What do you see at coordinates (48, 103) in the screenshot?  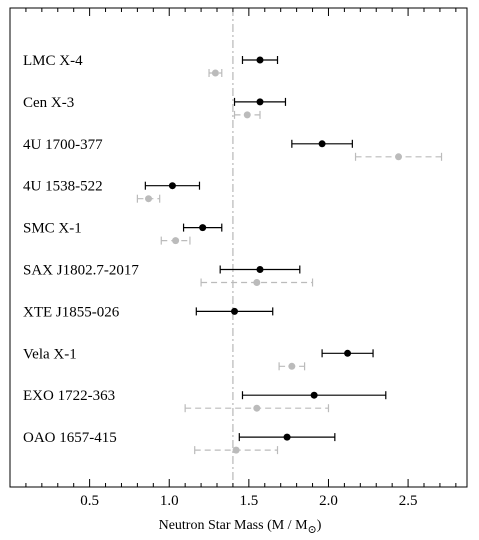 I see `source-label: Cen X-3` at bounding box center [48, 103].